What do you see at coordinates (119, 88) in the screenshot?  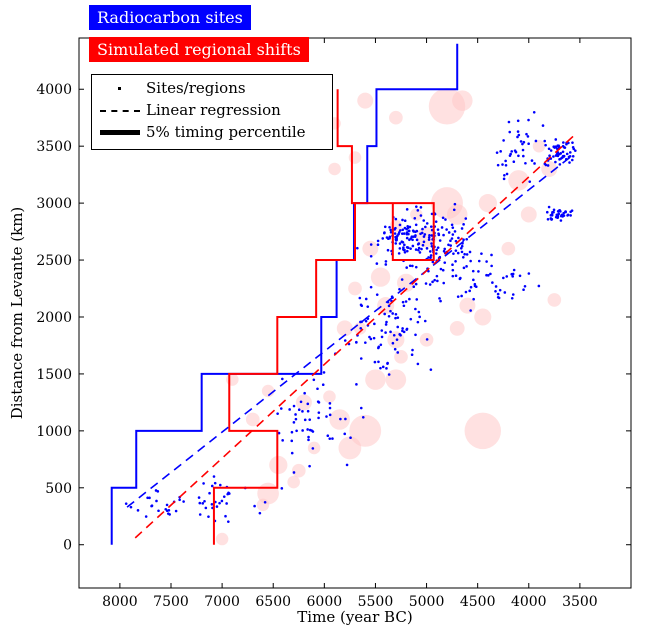 I see `legend-dot-key` at bounding box center [119, 88].